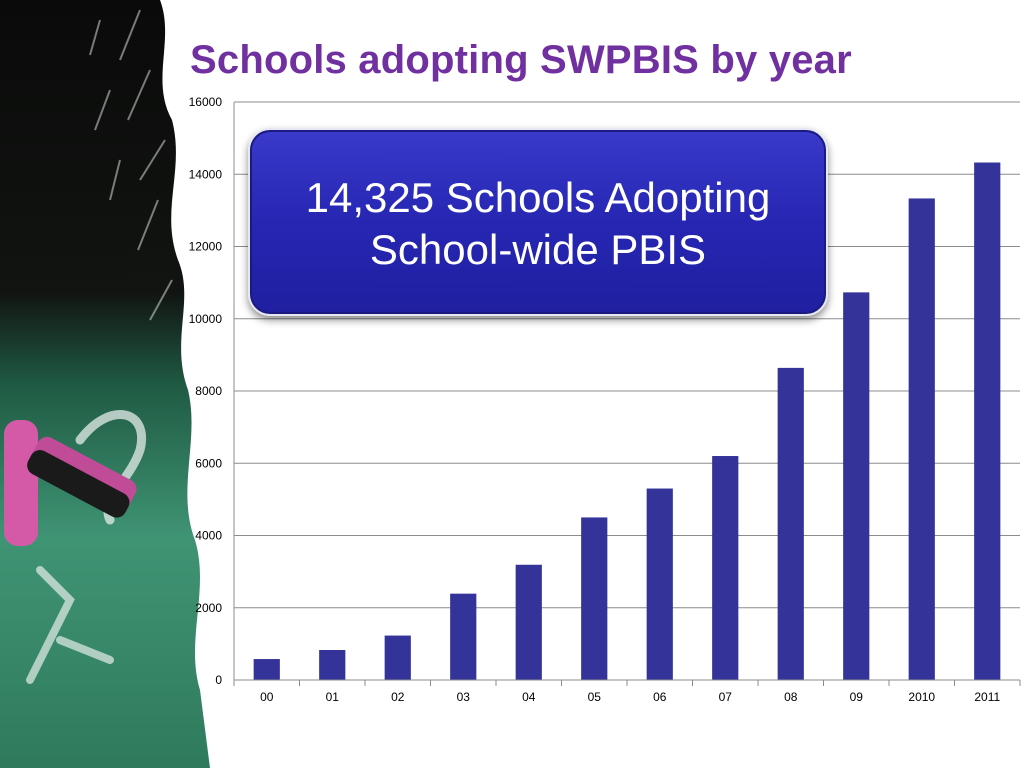 The image size is (1024, 768). Describe the element at coordinates (333, 697) in the screenshot. I see `x-tick-label: 01` at that location.